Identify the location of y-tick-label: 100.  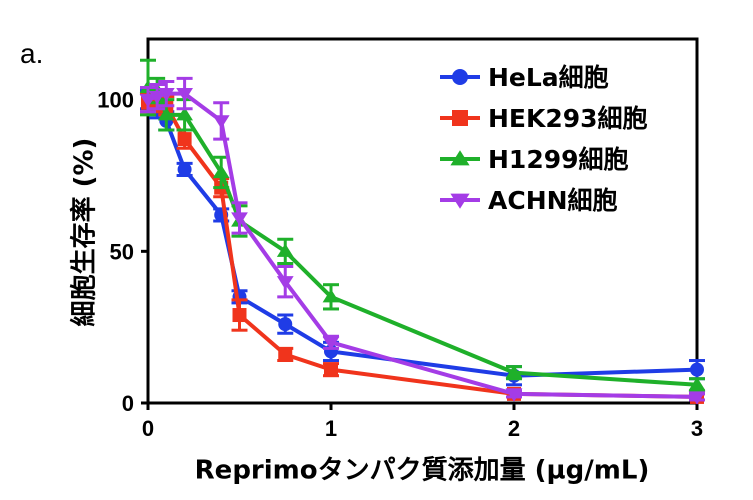
(115, 100).